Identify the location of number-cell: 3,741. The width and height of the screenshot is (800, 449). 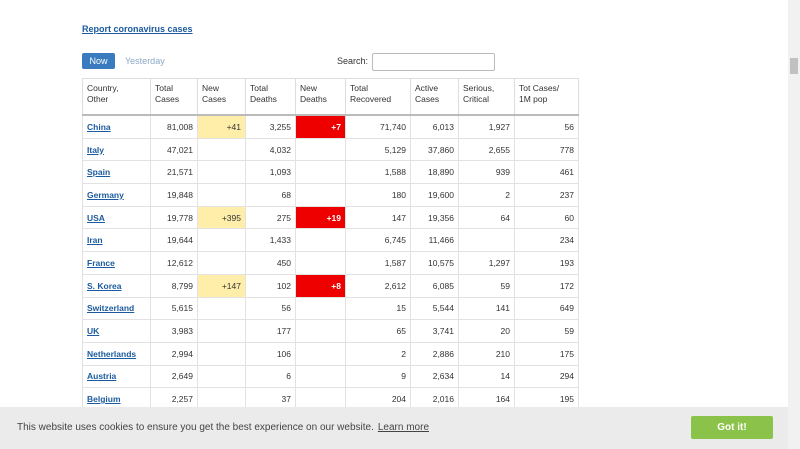
(434, 331).